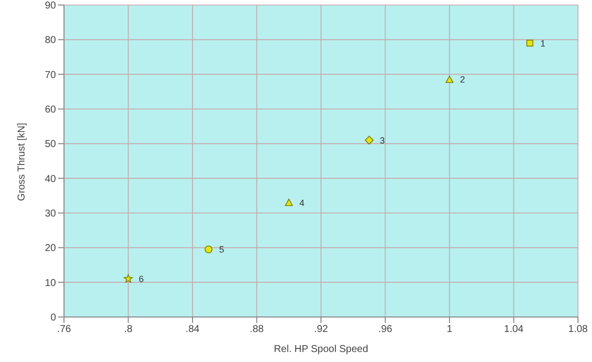  I want to click on y-tick-label: 70, so click(50, 75).